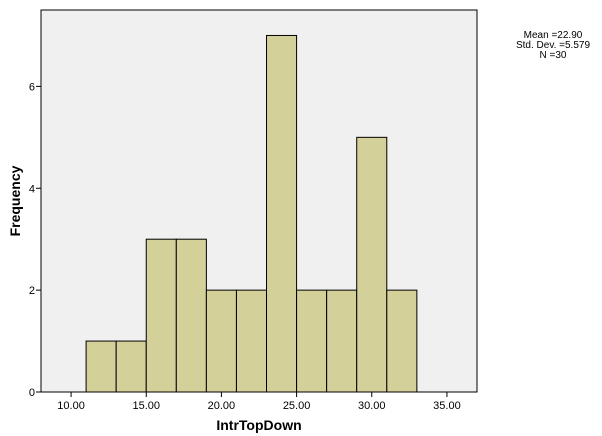 The width and height of the screenshot is (602, 436). I want to click on stats-box: Mean =22.90 Std. Dev. =5.579 N =30, so click(553, 45).